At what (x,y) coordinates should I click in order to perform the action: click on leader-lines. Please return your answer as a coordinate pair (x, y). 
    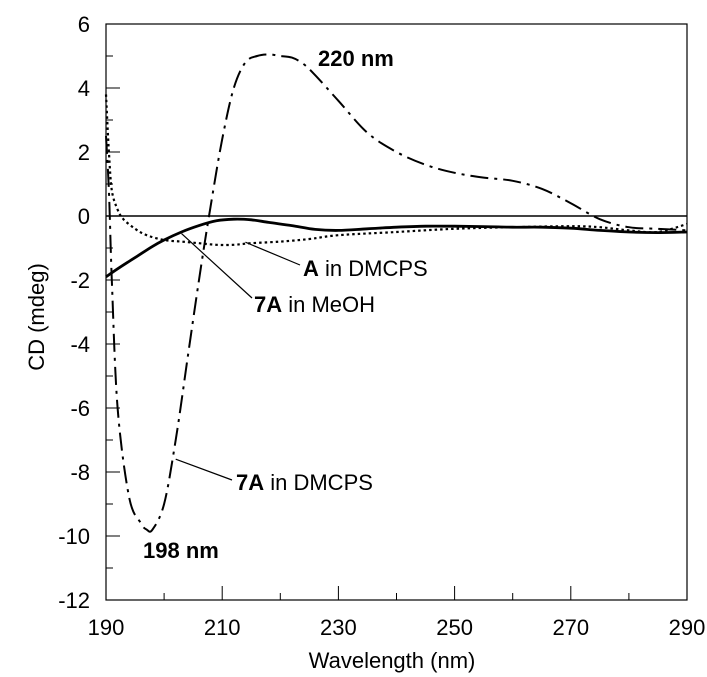
    Looking at the image, I should click on (238, 357).